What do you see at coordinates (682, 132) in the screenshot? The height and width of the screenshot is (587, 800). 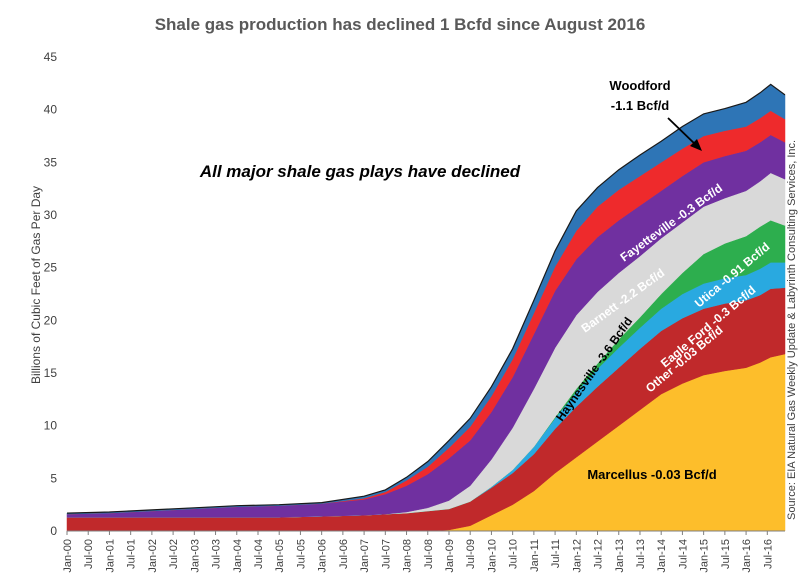 I see `woodford-arrow` at bounding box center [682, 132].